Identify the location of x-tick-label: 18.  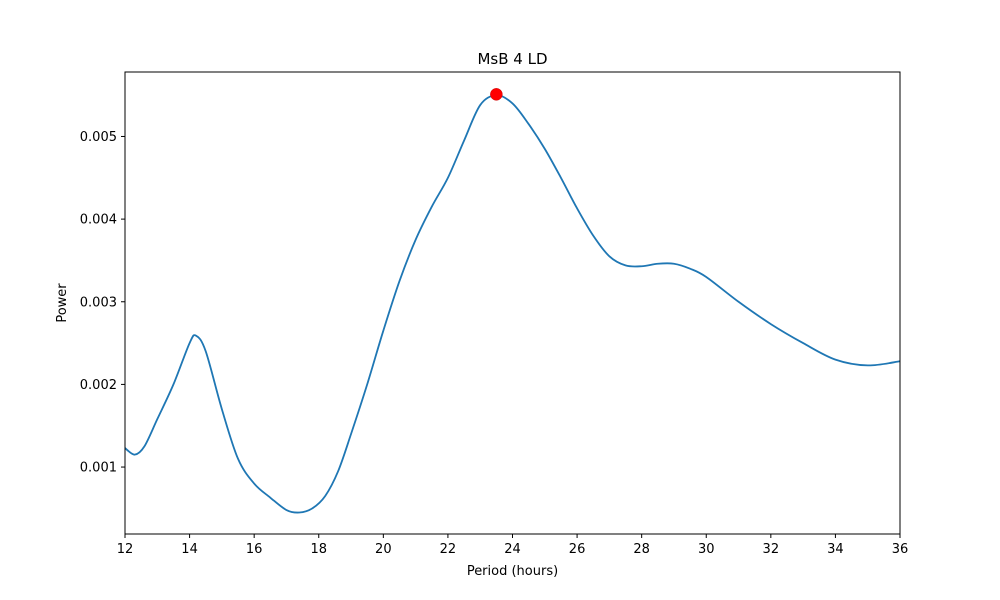
(318, 549).